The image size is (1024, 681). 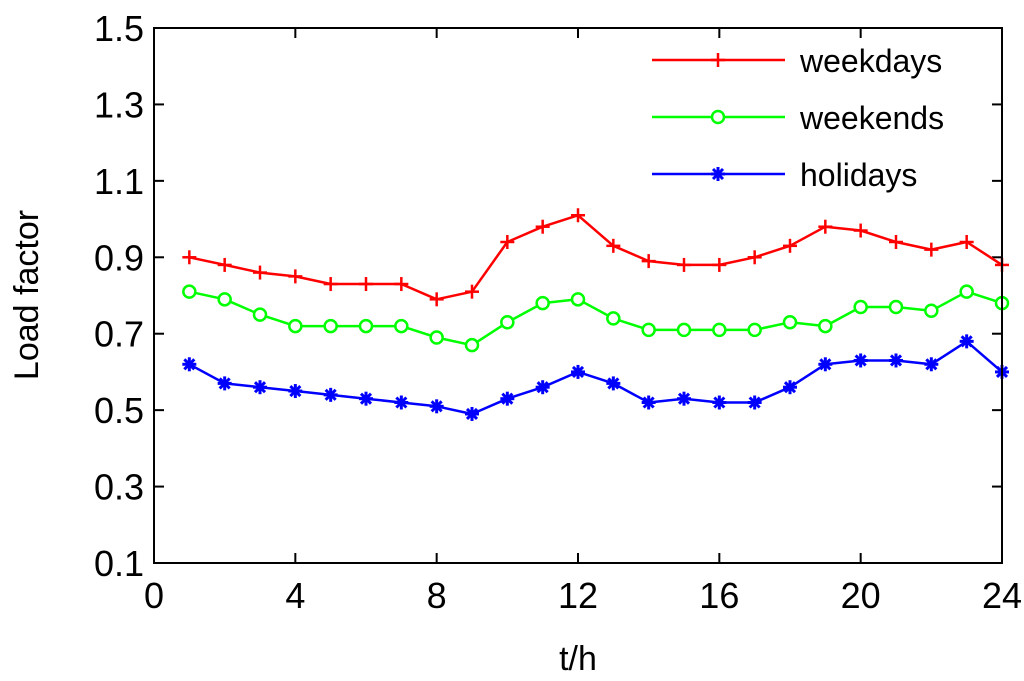 What do you see at coordinates (119, 410) in the screenshot?
I see `y-tick-label: 0.5` at bounding box center [119, 410].